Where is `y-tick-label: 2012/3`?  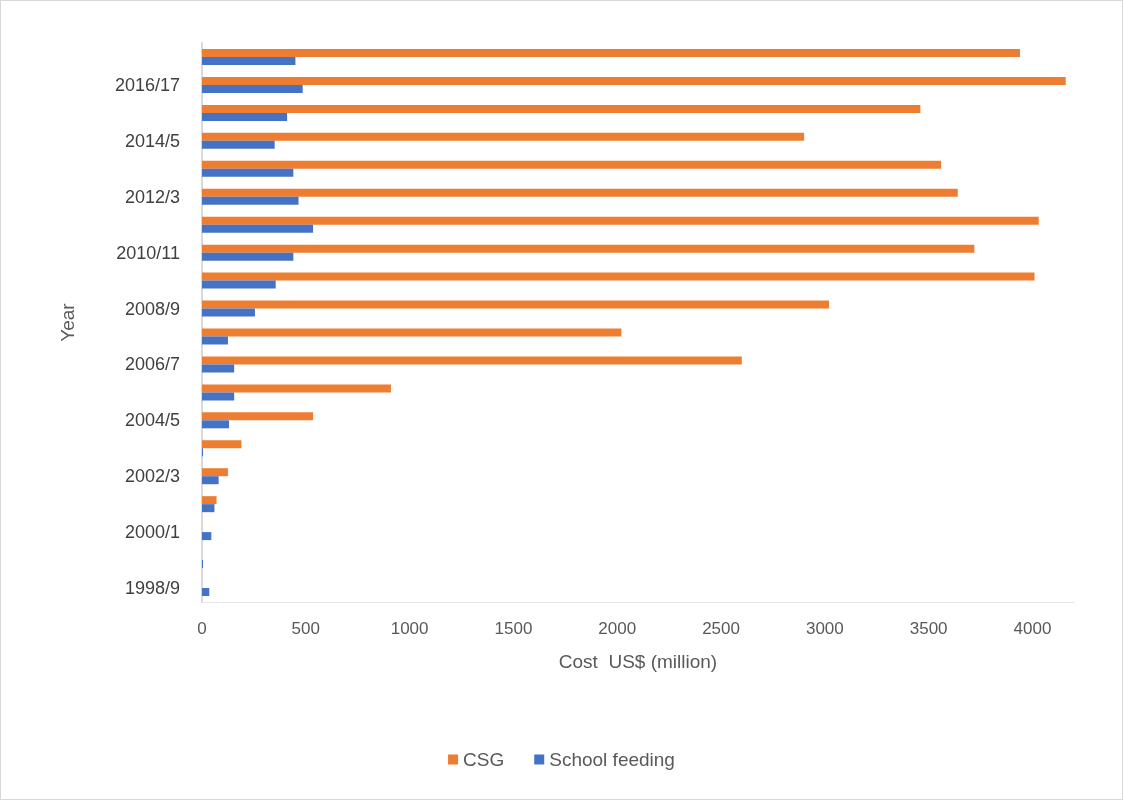
y-tick-label: 2012/3 is located at coordinates (152, 196).